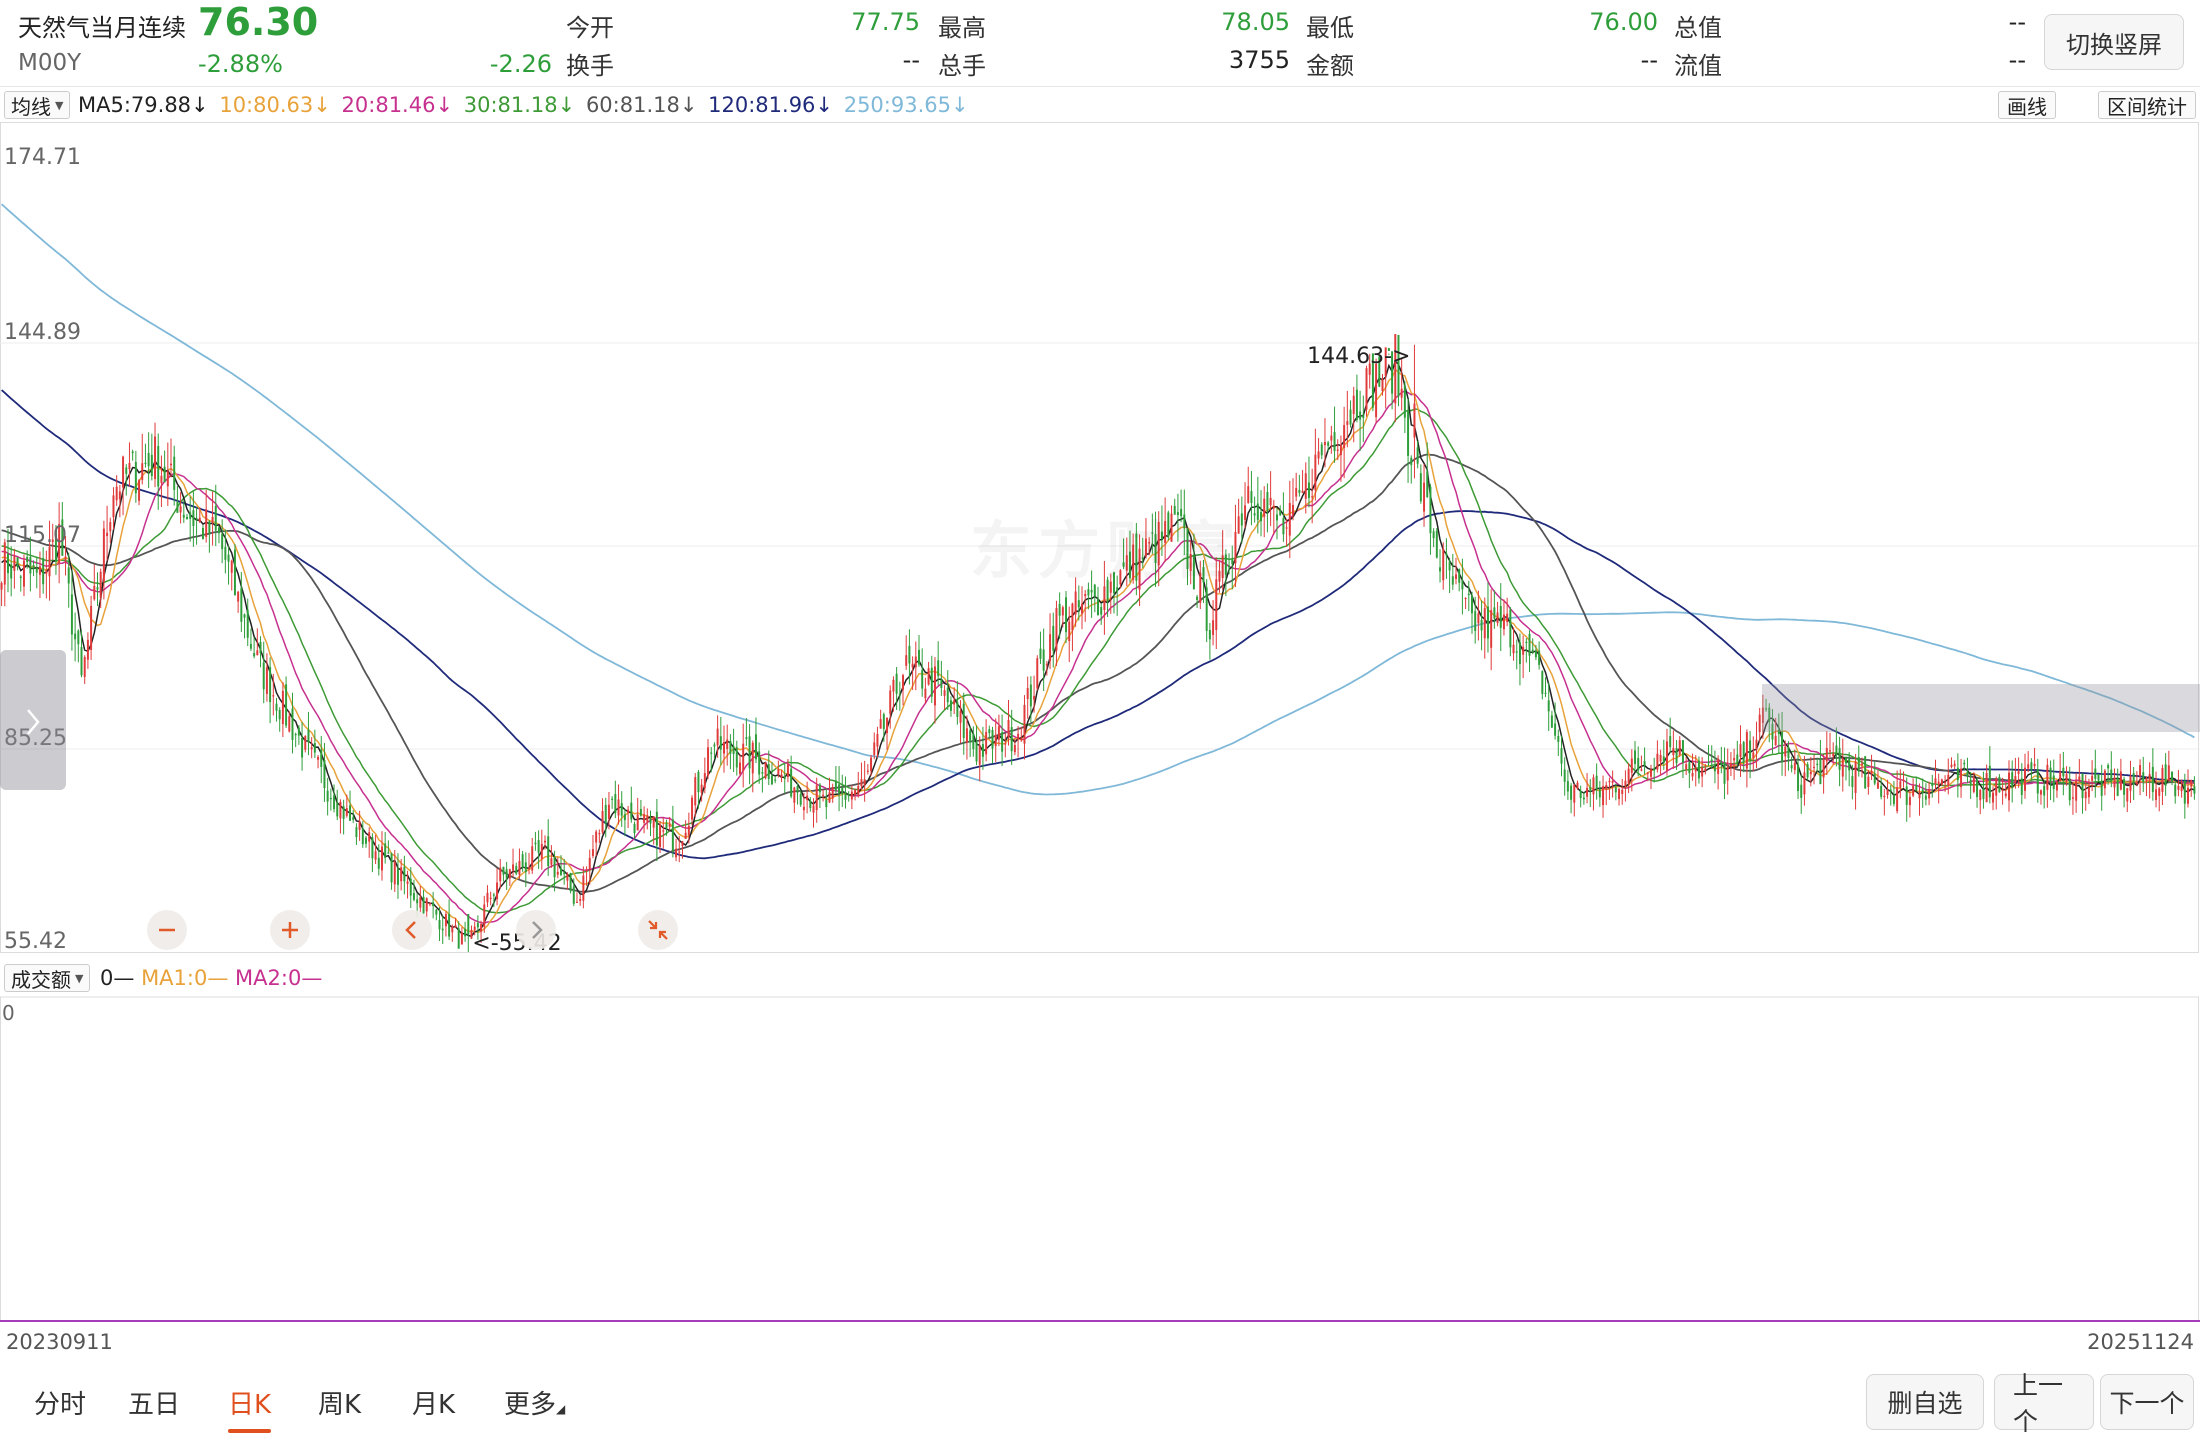 This screenshot has height=1440, width=2200. Describe the element at coordinates (60, 1405) in the screenshot. I see `tab-intraday: 分时` at that location.